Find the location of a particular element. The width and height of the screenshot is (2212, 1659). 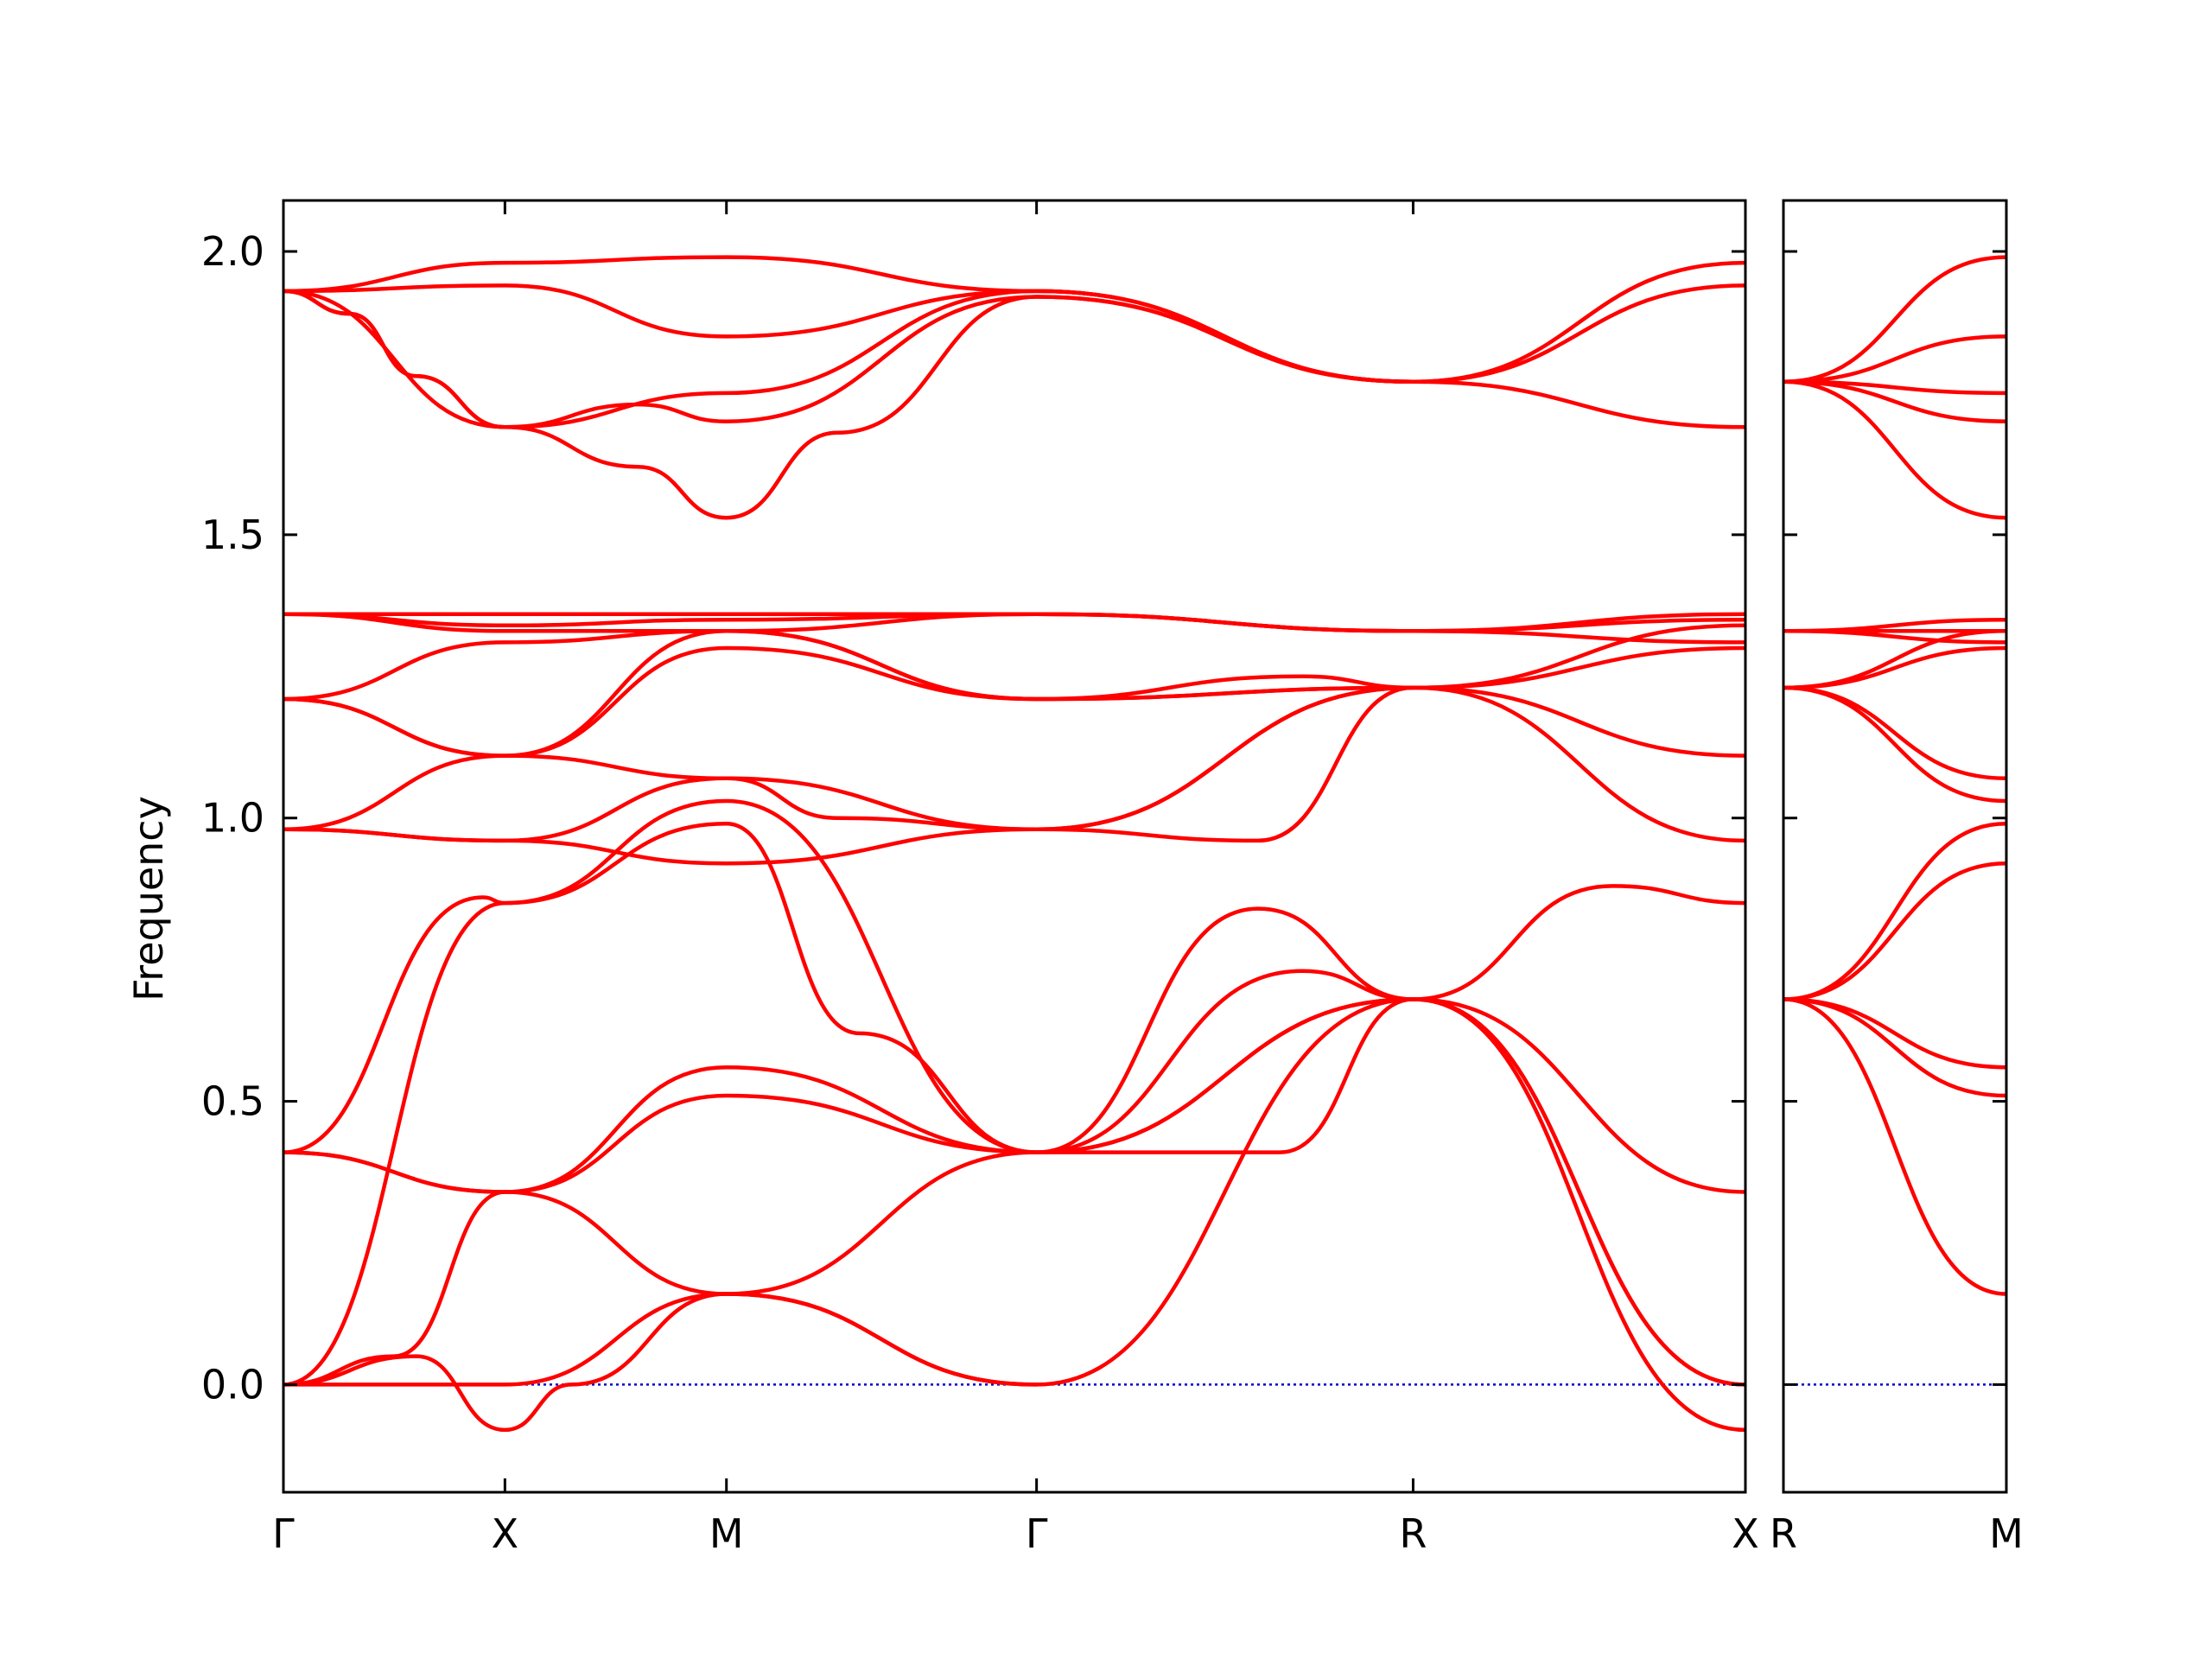

y-axis-label: Frequency is located at coordinates (148, 898).